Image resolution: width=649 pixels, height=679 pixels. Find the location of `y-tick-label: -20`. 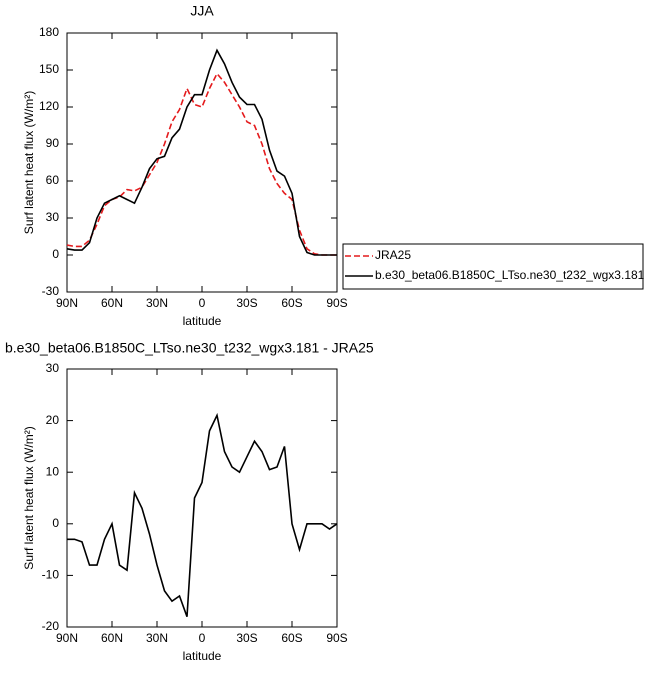

y-tick-label: -20 is located at coordinates (51, 626).